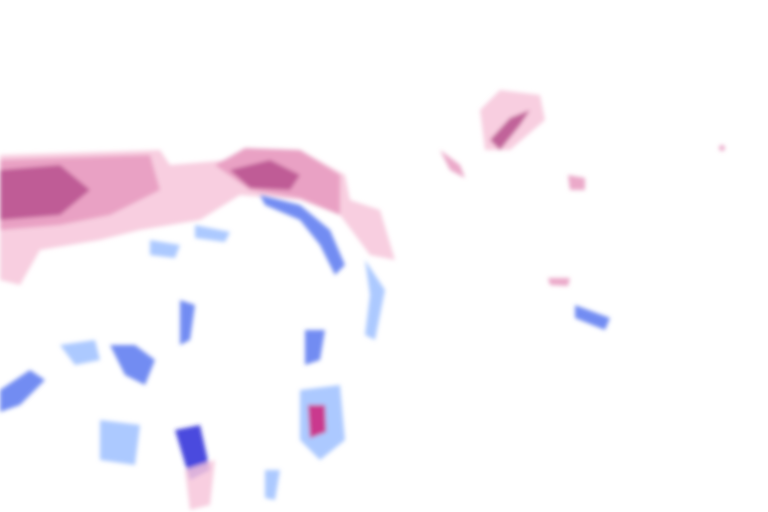 The image size is (768, 512). I want to click on snow-band-north, so click(197, 216).